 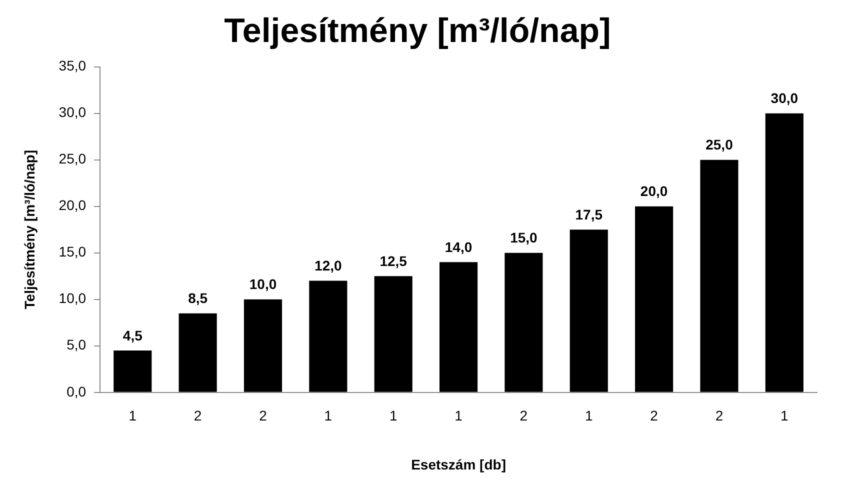 I want to click on data-label: 10,0, so click(x=263, y=284).